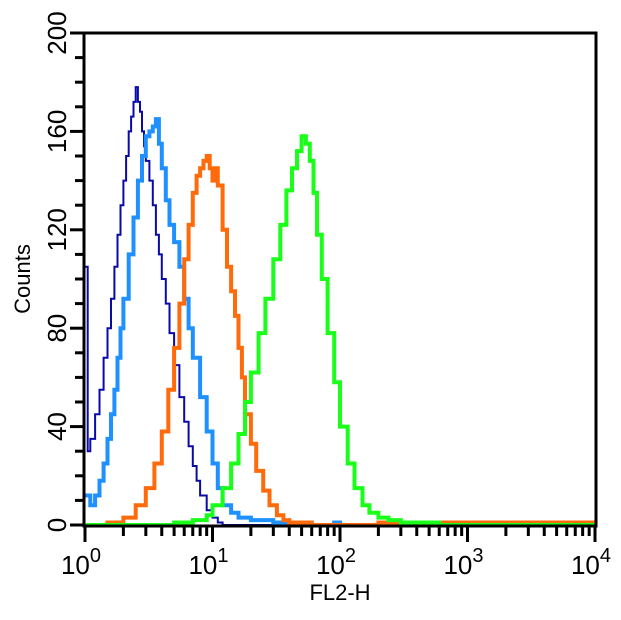  What do you see at coordinates (81, 562) in the screenshot?
I see `x-tick-label: 10⁰` at bounding box center [81, 562].